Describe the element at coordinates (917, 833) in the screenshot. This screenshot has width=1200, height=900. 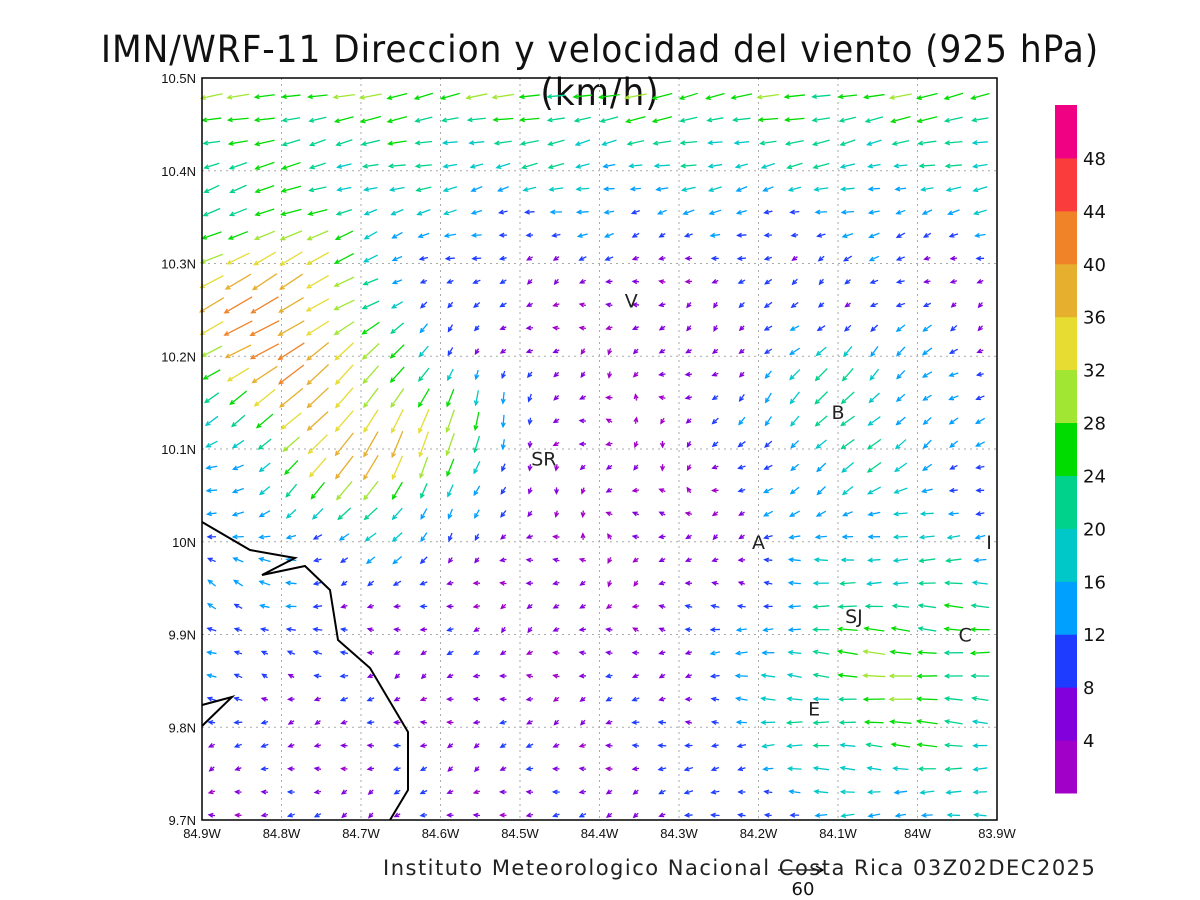
I see `x-tick-label: 84W` at that location.